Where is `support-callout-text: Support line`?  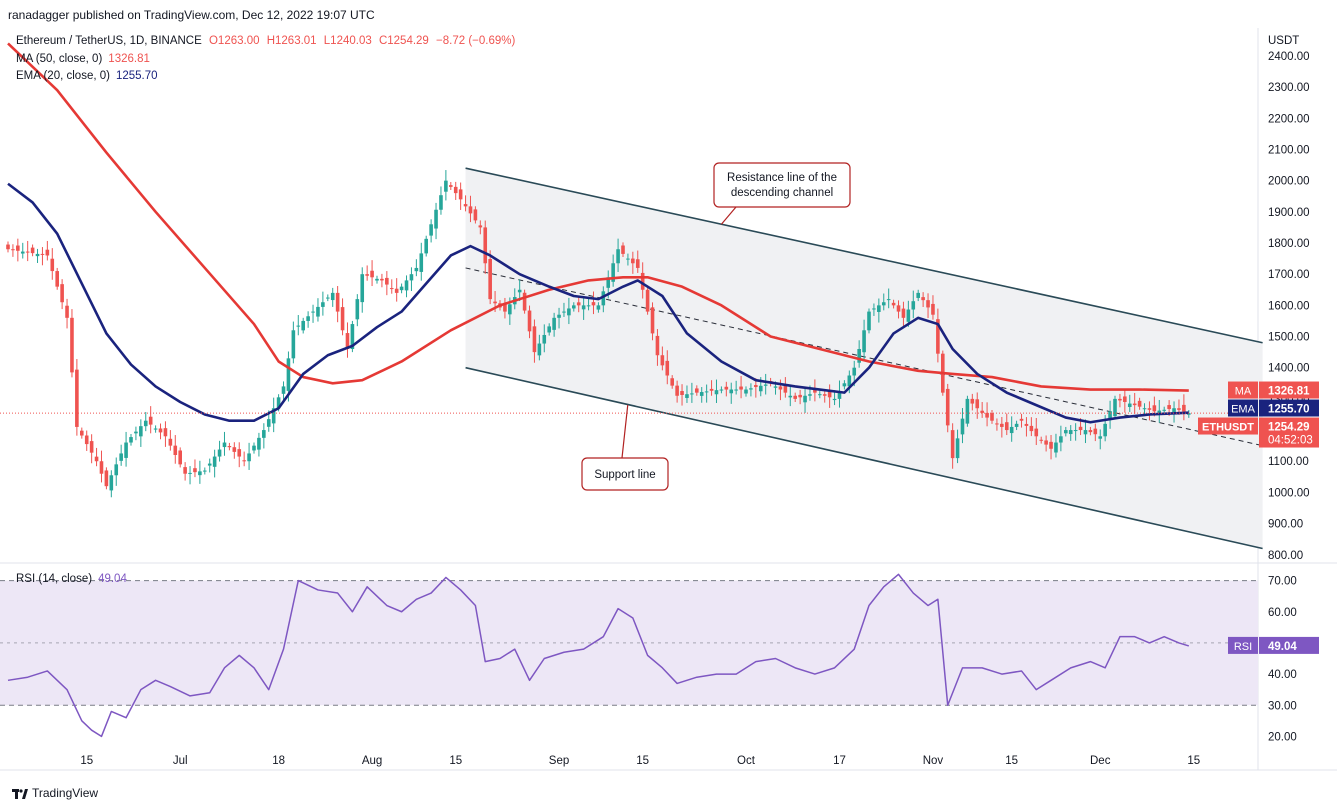
support-callout-text: Support line is located at coordinates (624, 475).